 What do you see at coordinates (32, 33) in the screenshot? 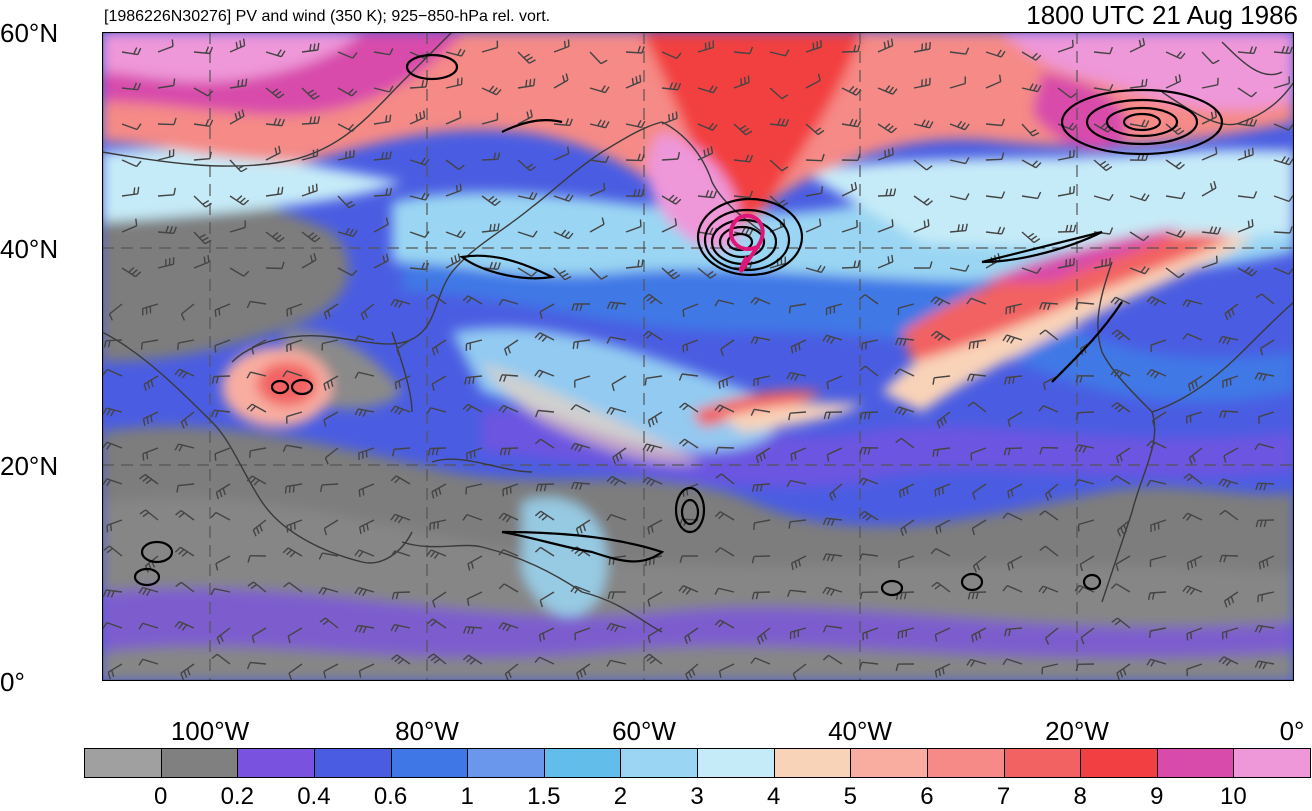
I see `lat-label-60n: 60°N` at bounding box center [32, 33].